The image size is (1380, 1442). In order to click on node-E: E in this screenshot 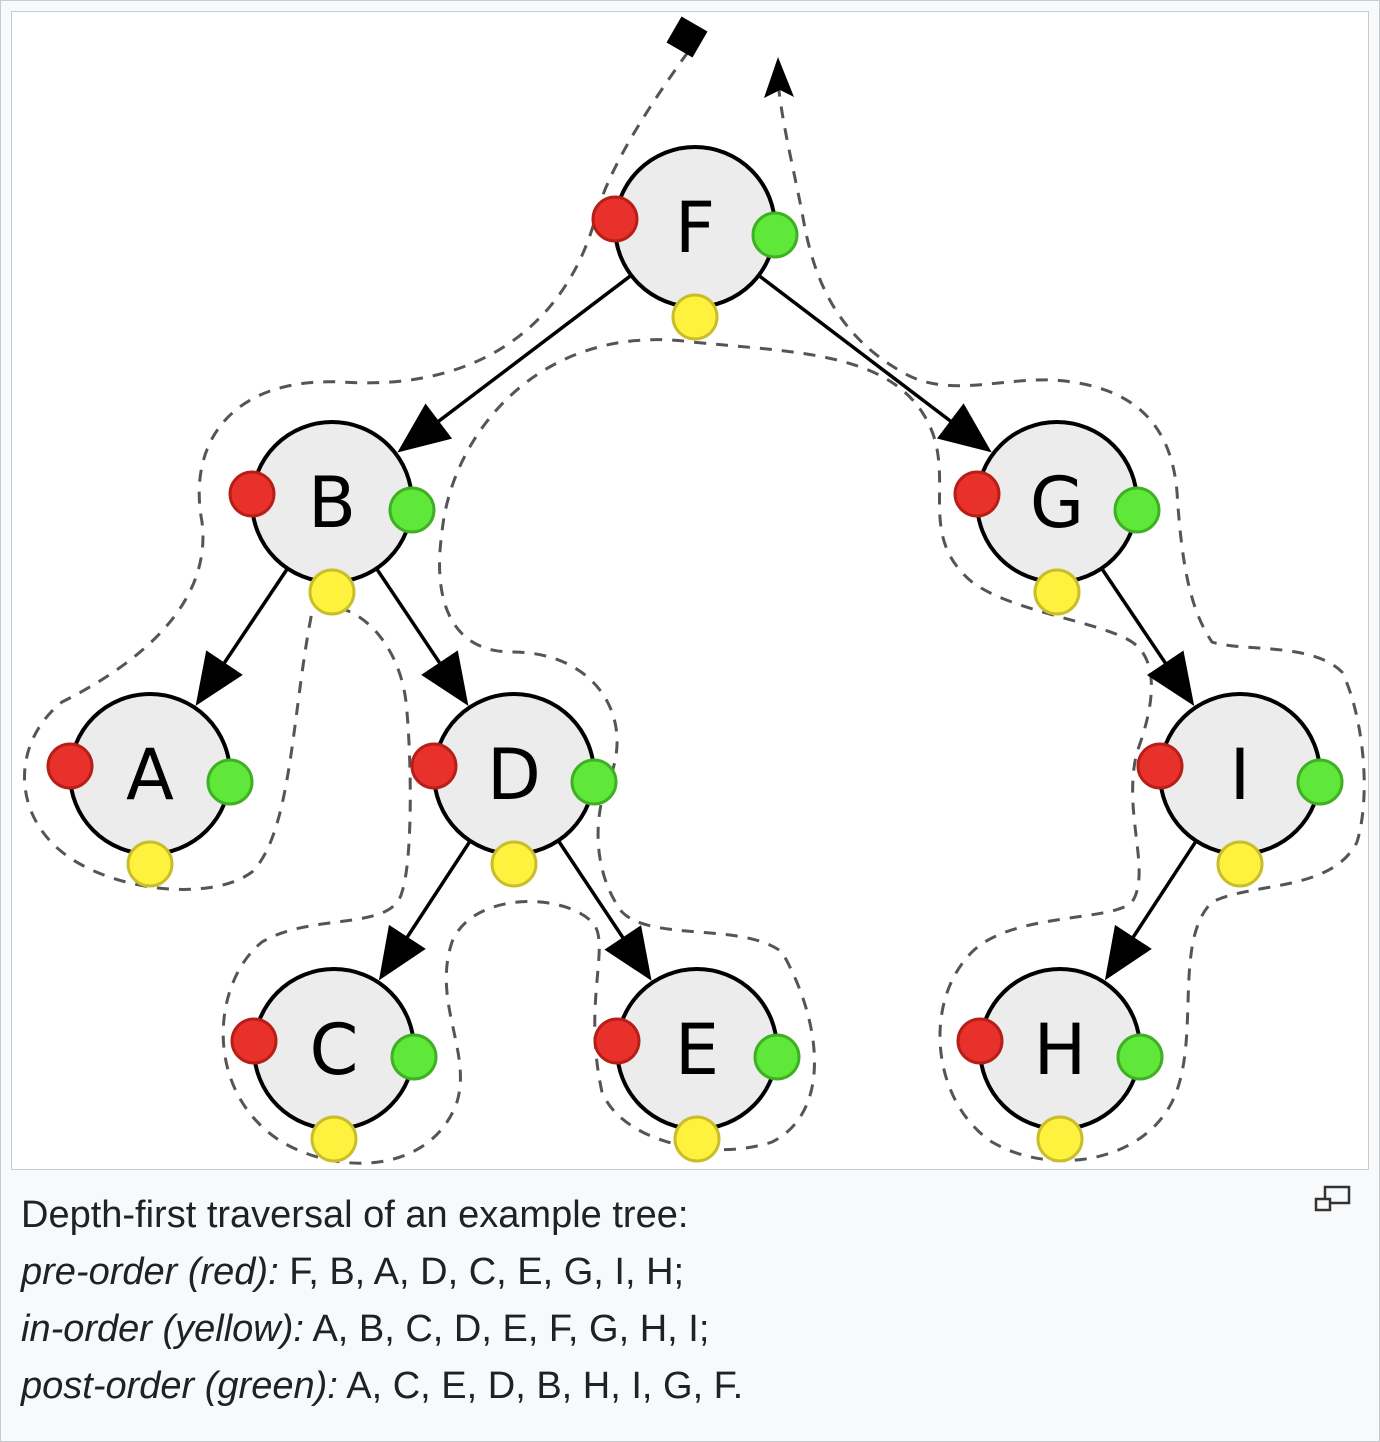, I will do `click(697, 1065)`.